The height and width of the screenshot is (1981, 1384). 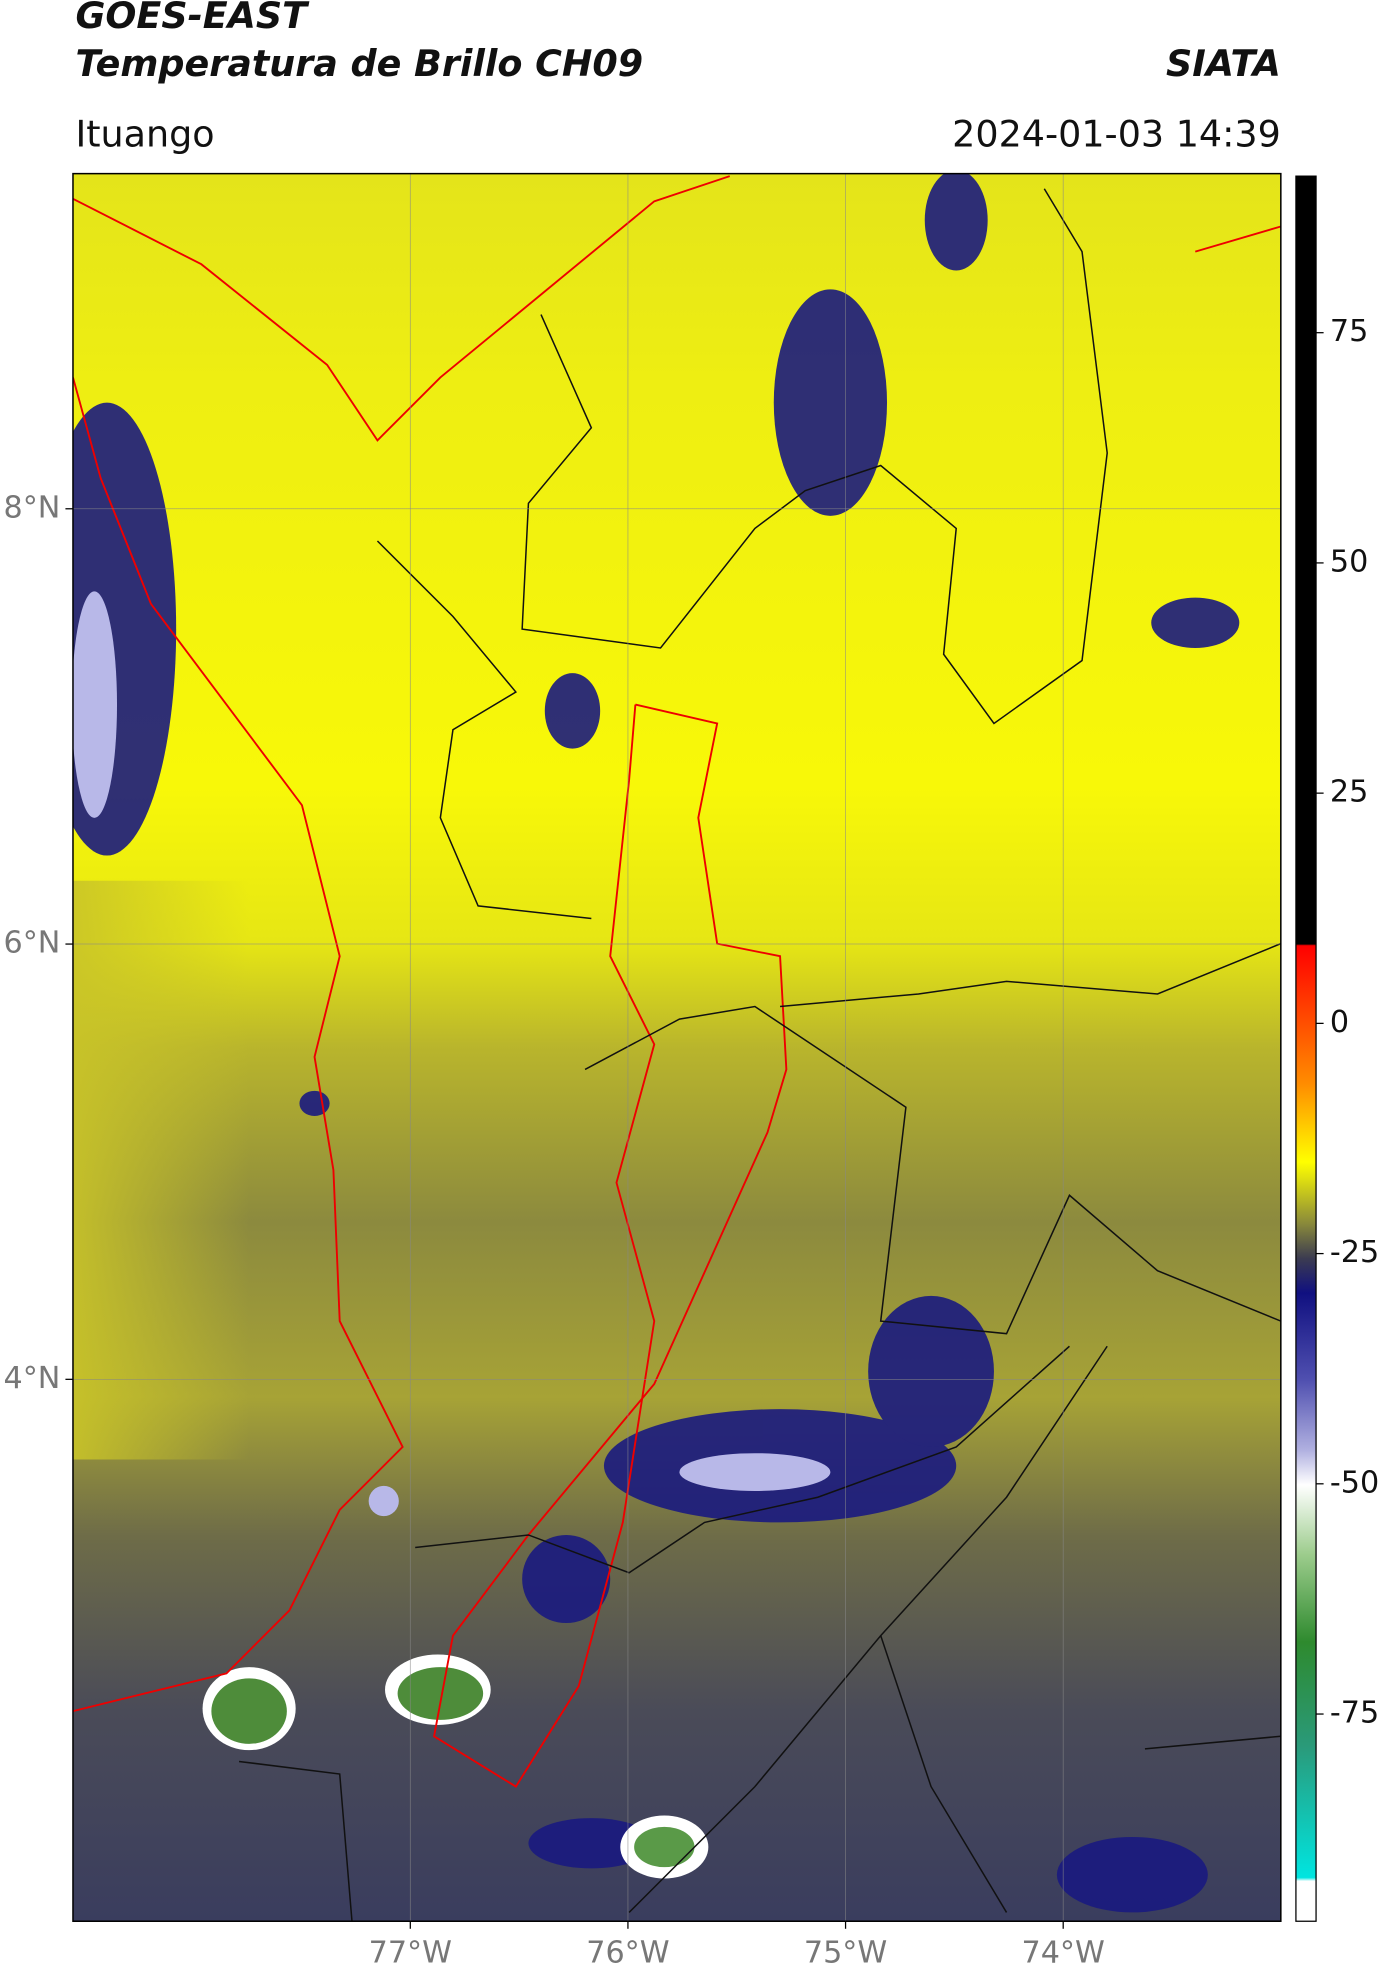 I want to click on colorbar-tick-label: 25, so click(x=1349, y=792).